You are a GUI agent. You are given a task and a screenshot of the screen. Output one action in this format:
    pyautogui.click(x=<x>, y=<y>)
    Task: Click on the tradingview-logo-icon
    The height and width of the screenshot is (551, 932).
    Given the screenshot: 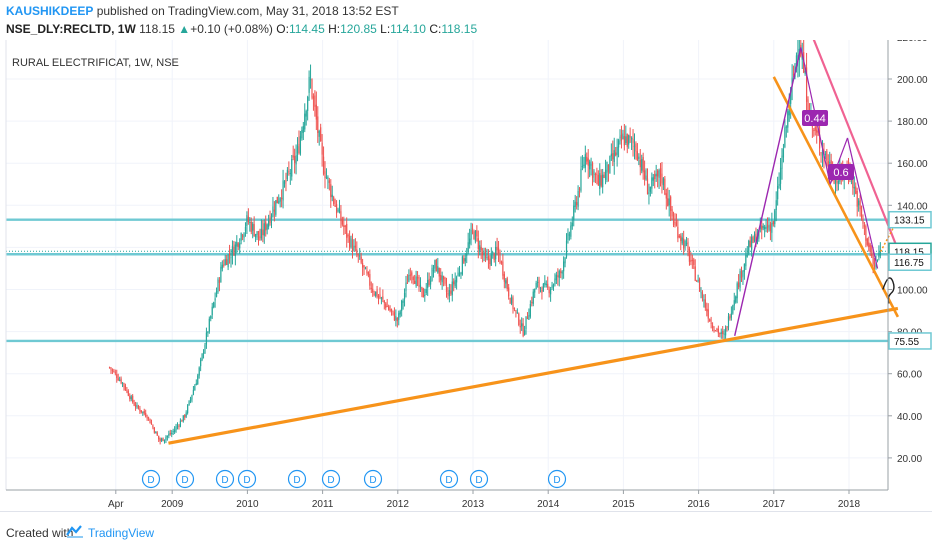 What is the action you would take?
    pyautogui.click(x=75, y=531)
    